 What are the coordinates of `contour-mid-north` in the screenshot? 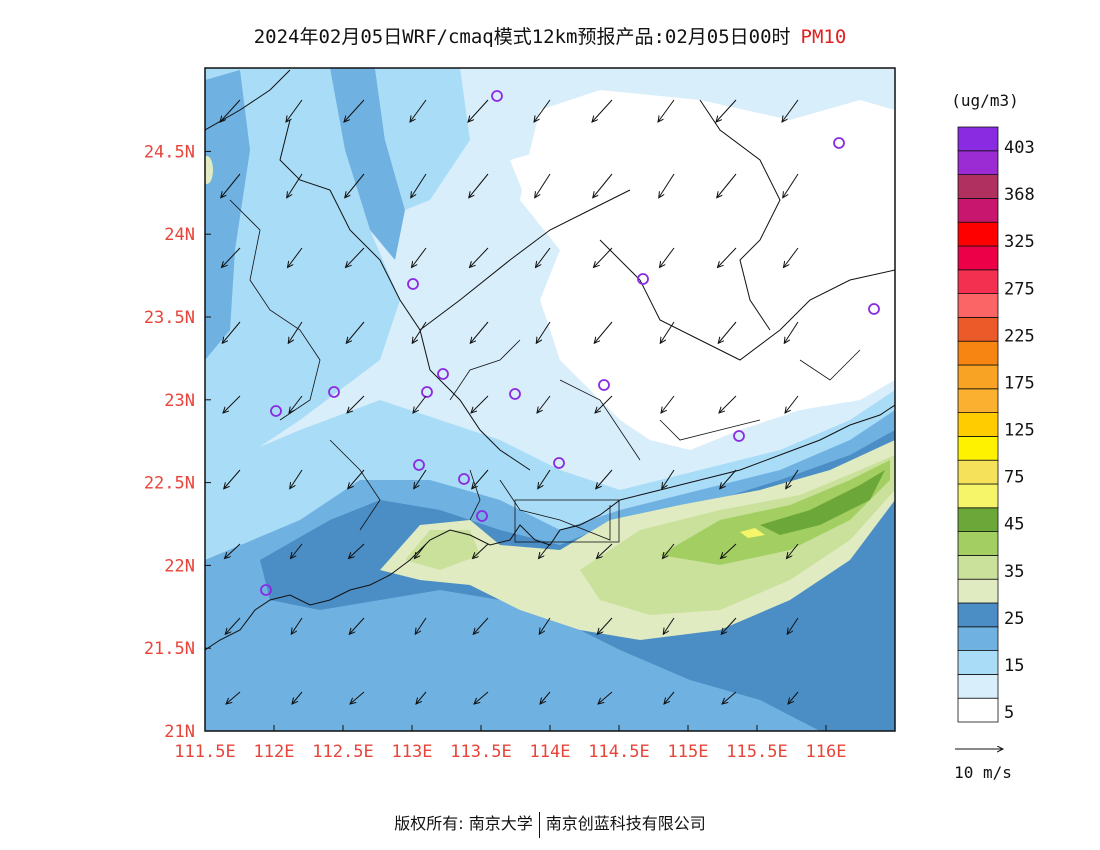 It's located at (422, 139).